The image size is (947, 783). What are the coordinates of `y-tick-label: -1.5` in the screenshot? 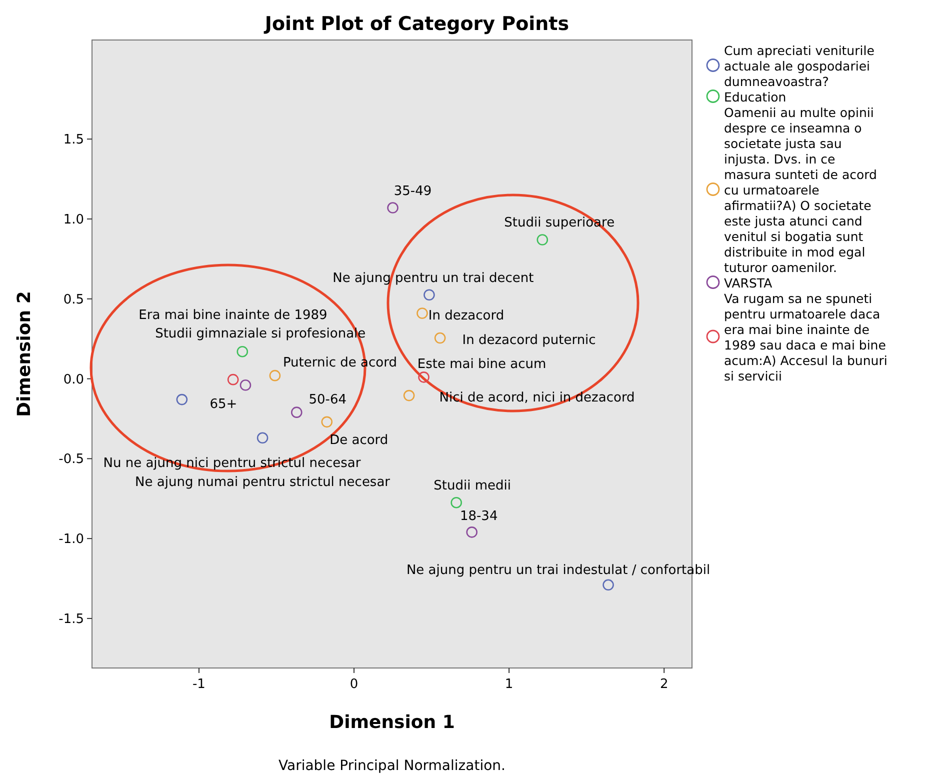 It's located at (71, 619).